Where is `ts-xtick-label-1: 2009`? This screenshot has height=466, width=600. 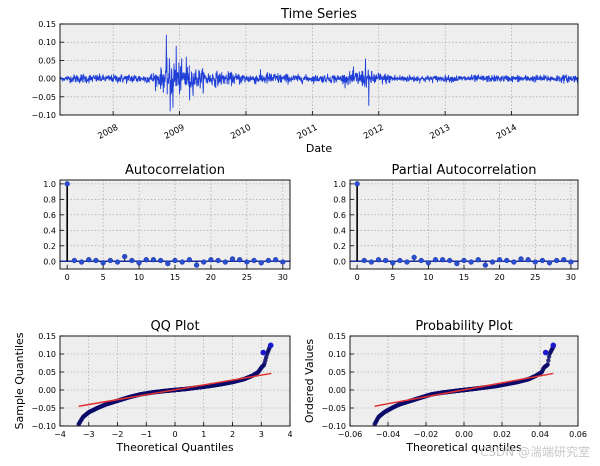 ts-xtick-label-1: 2009 is located at coordinates (175, 132).